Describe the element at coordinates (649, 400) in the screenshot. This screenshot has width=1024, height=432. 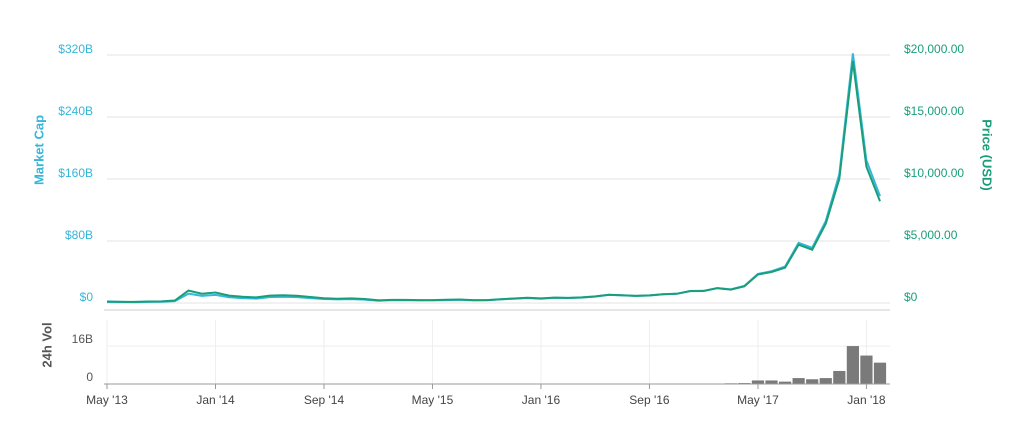
I see `x-tick-label: Sep '16` at that location.